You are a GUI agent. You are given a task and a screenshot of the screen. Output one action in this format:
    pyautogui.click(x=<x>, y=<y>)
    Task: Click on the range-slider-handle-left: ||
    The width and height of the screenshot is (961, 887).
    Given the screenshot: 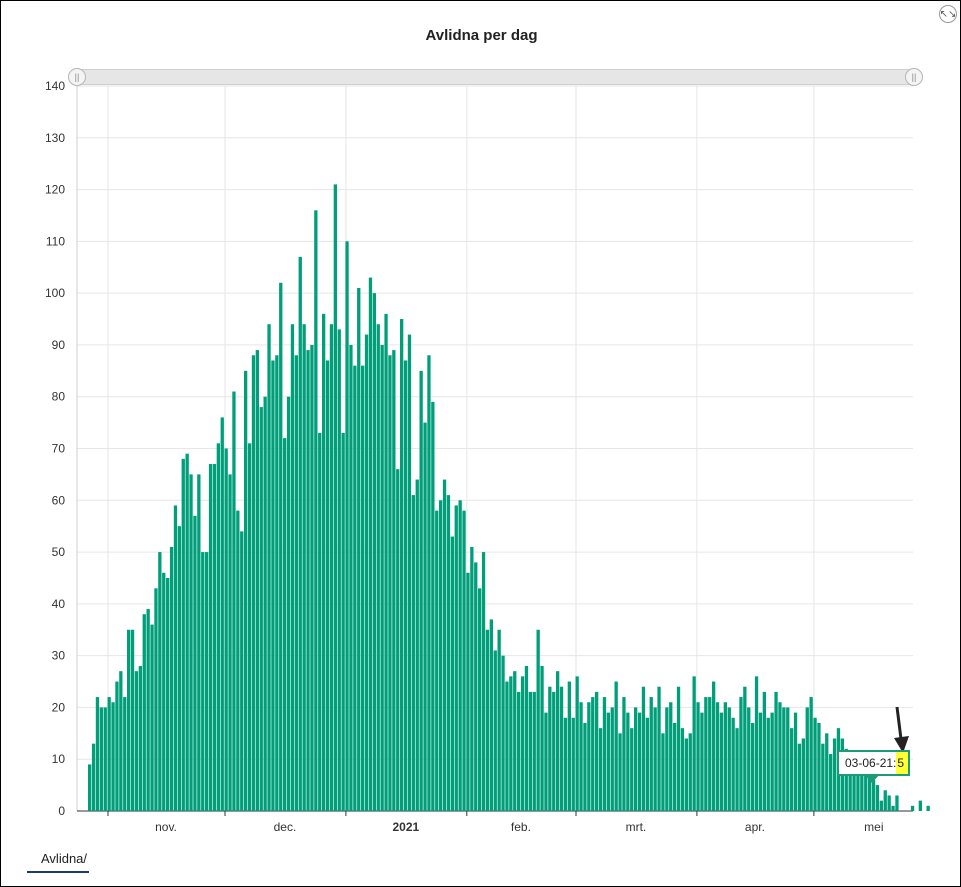 What is the action you would take?
    pyautogui.click(x=77, y=77)
    